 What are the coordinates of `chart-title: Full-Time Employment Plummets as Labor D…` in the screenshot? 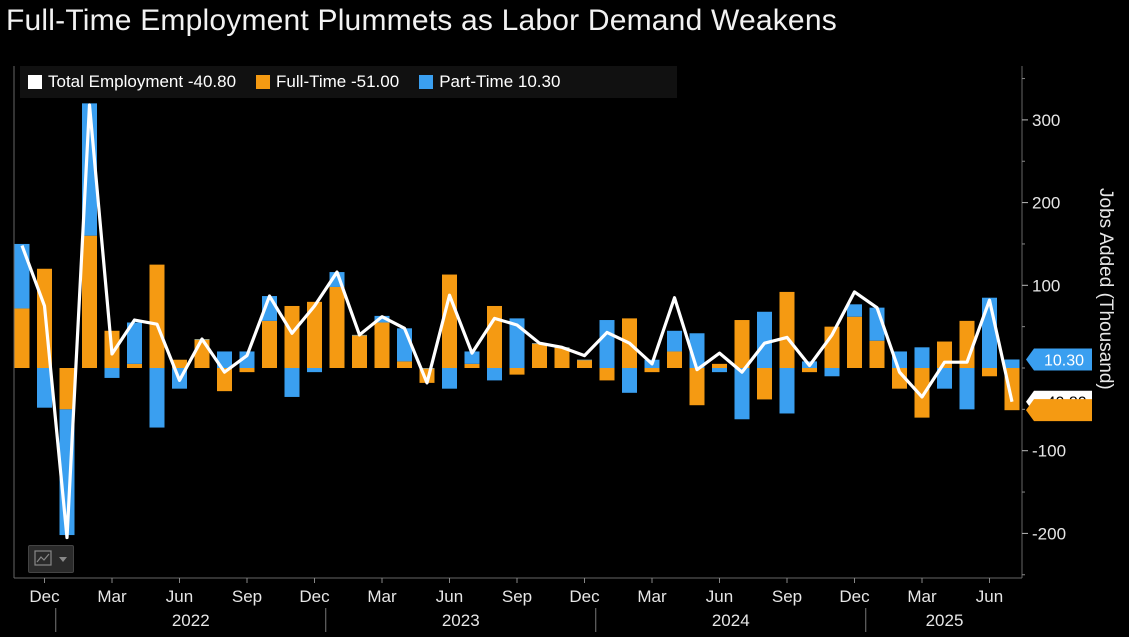 It's located at (421, 20).